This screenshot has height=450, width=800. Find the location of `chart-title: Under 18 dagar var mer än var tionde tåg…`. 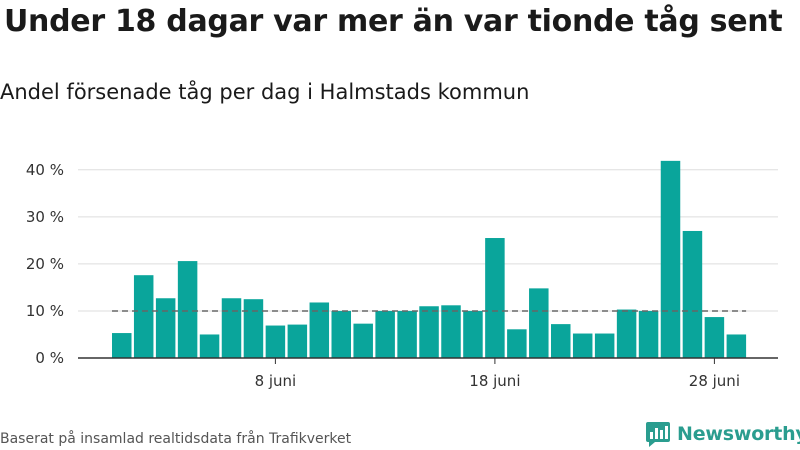

chart-title: Under 18 dagar var mer än var tionde tåg… is located at coordinates (393, 21).